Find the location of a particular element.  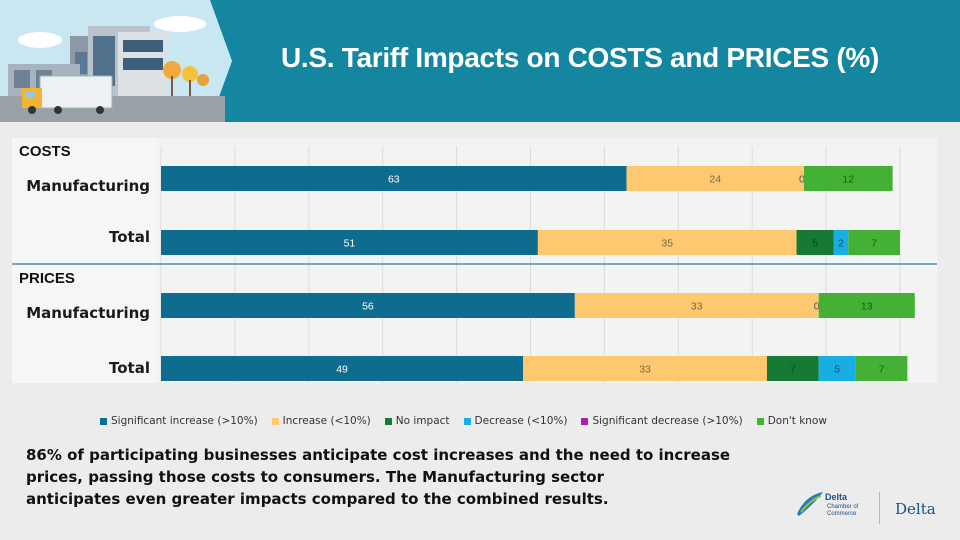

legend-label: Don't know is located at coordinates (797, 421).